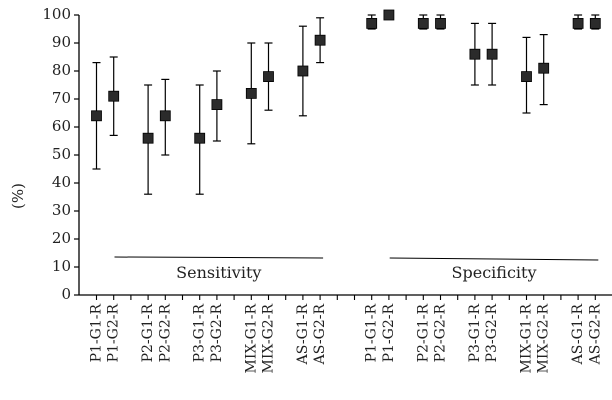 This screenshot has width=612, height=400. I want to click on y-tick-label: 10, so click(61, 266).